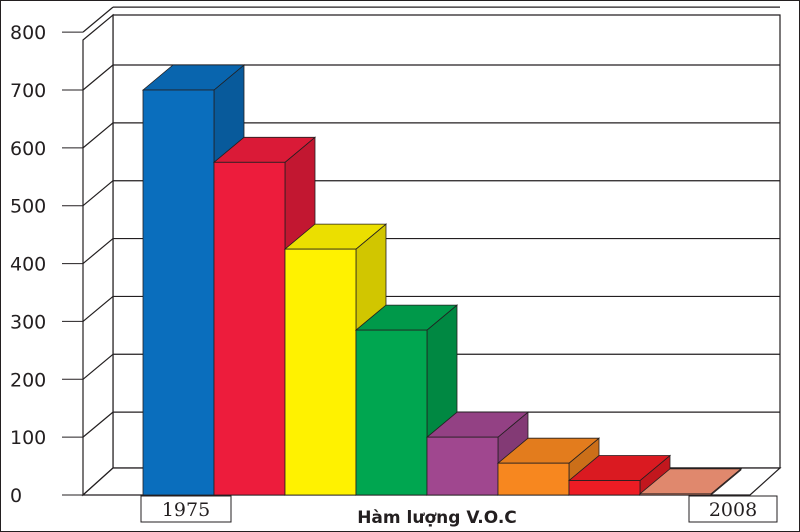  I want to click on y-tick-label: 800, so click(28, 33).